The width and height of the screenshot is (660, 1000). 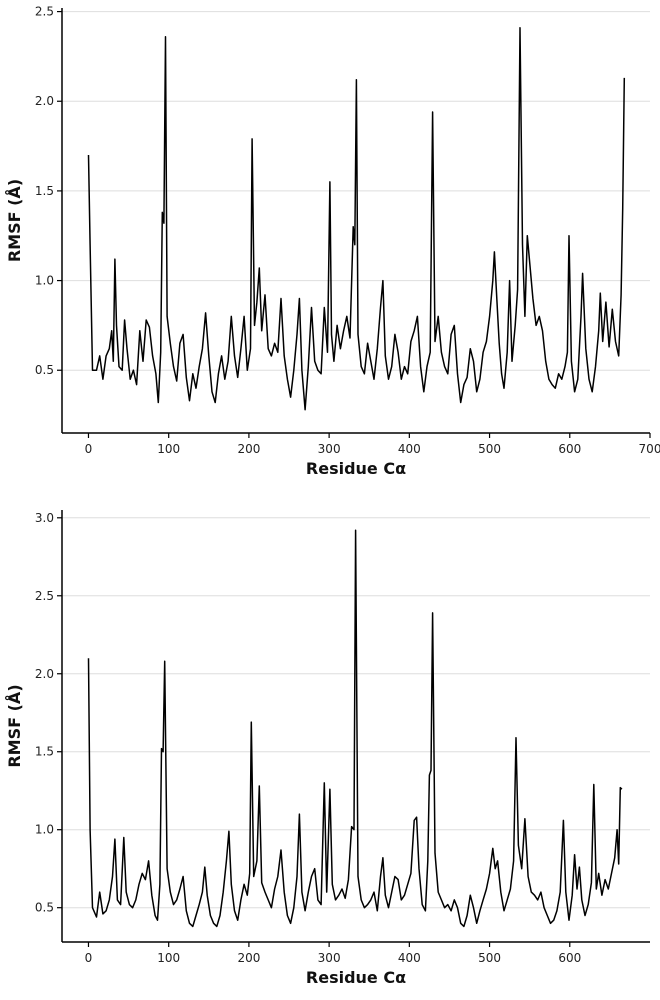 I want to click on top-x-tick-label: 0, so click(x=89, y=449).